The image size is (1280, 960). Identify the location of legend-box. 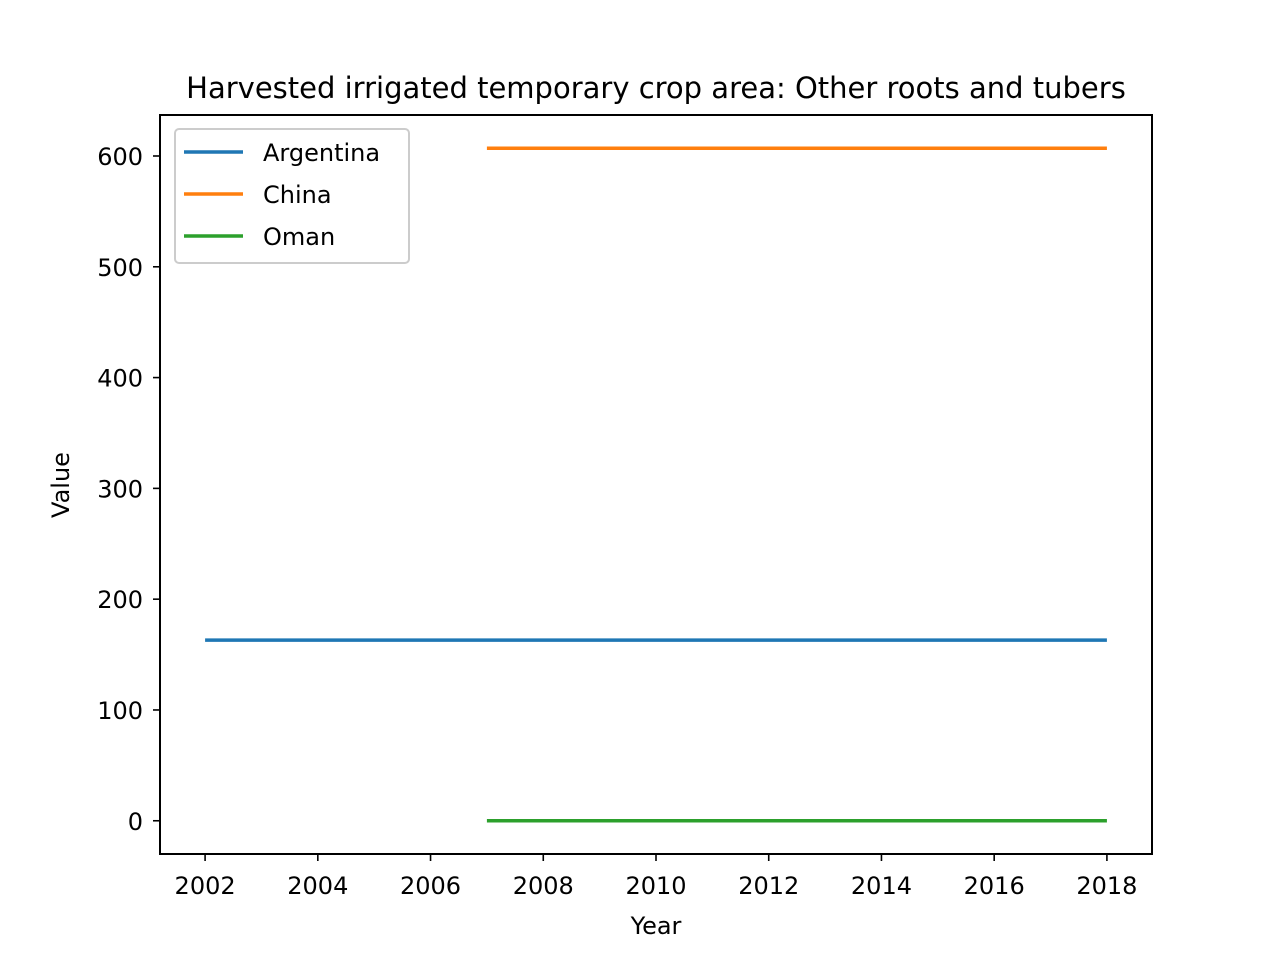
(292, 196).